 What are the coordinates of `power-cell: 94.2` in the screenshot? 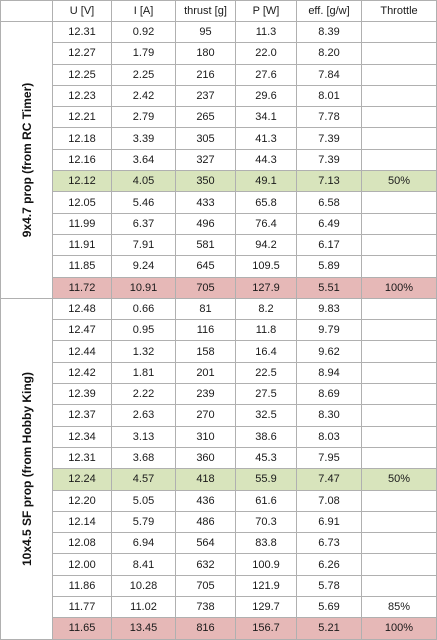 It's located at (266, 245).